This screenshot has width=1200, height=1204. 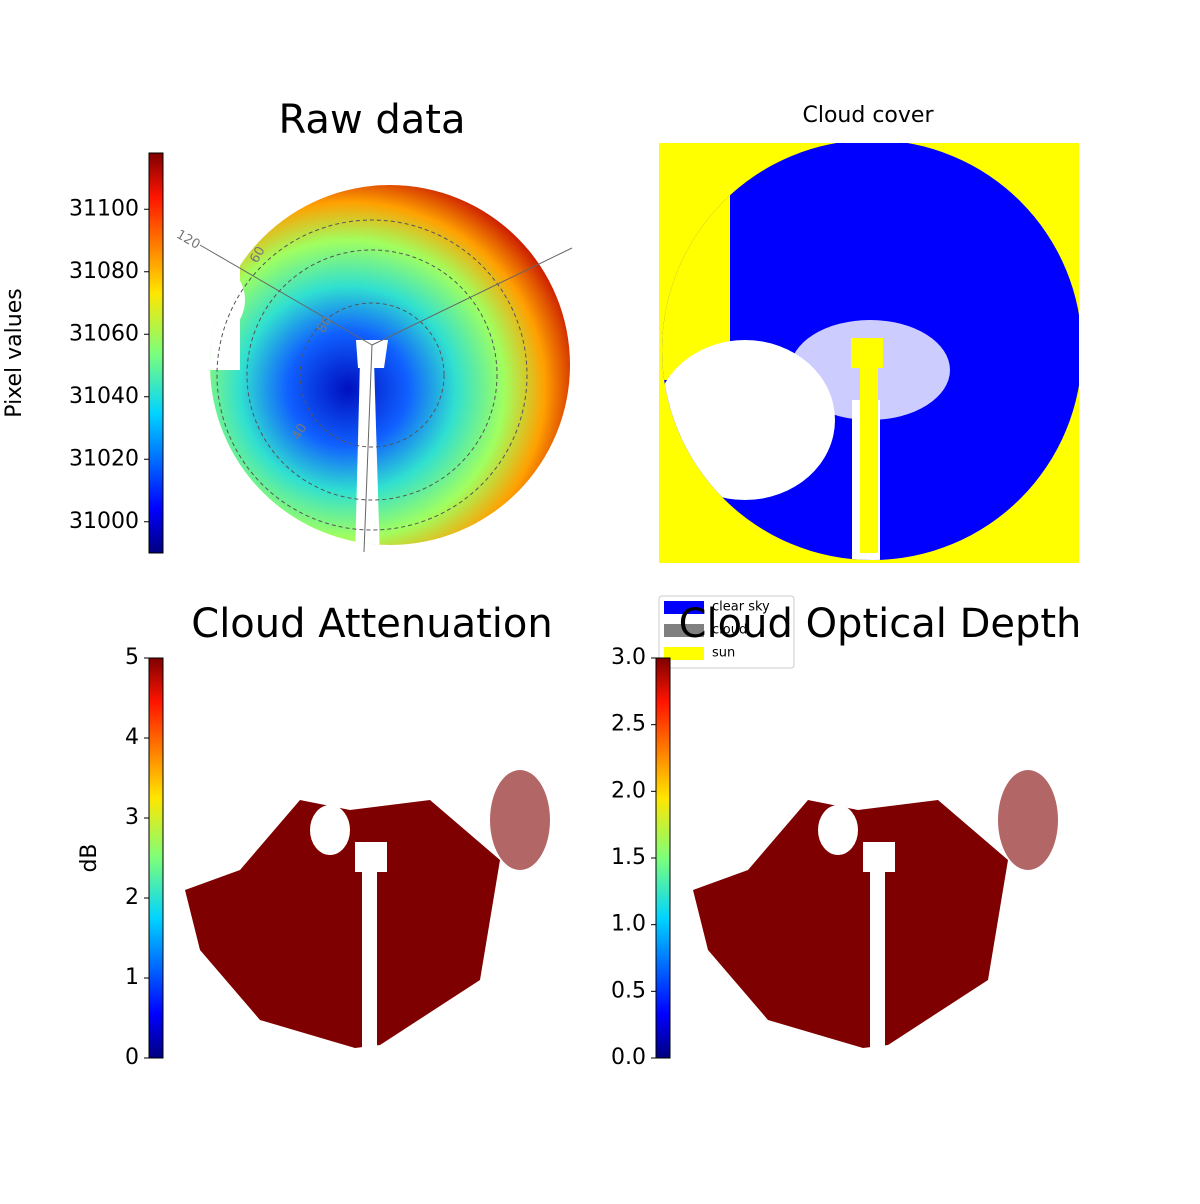 I want to click on polar-axes, so click(x=386, y=398).